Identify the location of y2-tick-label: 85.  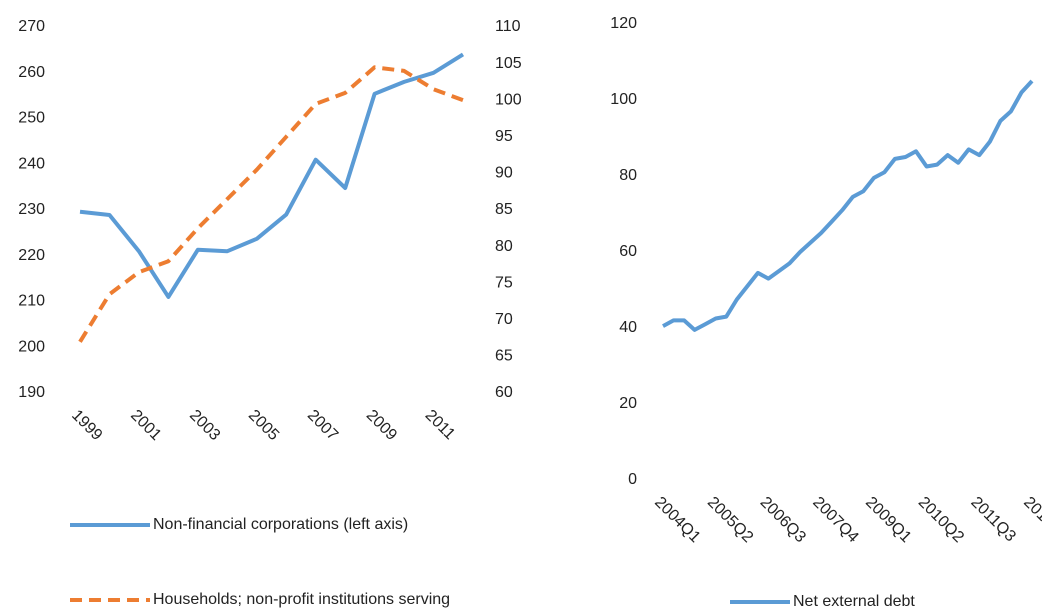
(504, 209).